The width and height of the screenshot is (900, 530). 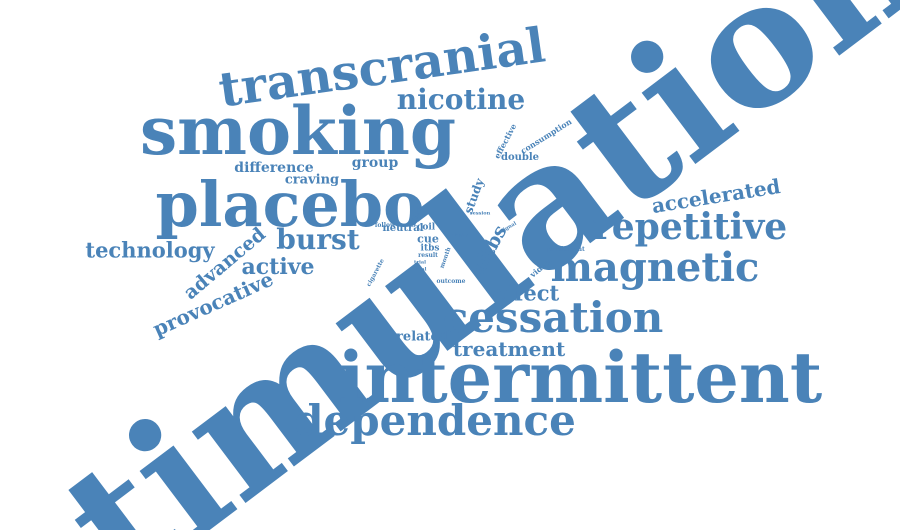 I want to click on word-session: session, so click(x=480, y=213).